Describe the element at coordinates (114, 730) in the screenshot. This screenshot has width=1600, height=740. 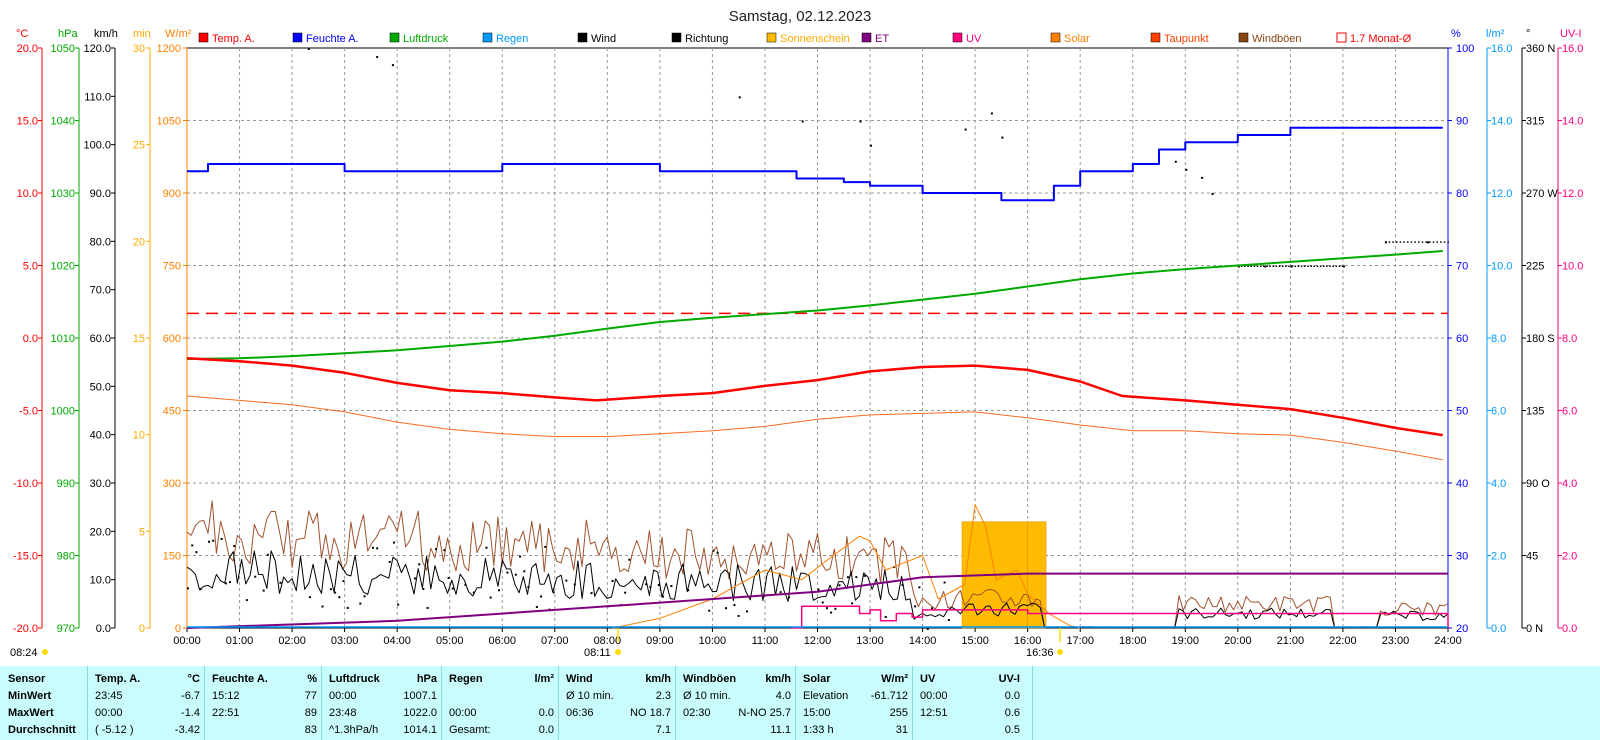
I see `stats-temp-time: ( -5.12 )` at that location.